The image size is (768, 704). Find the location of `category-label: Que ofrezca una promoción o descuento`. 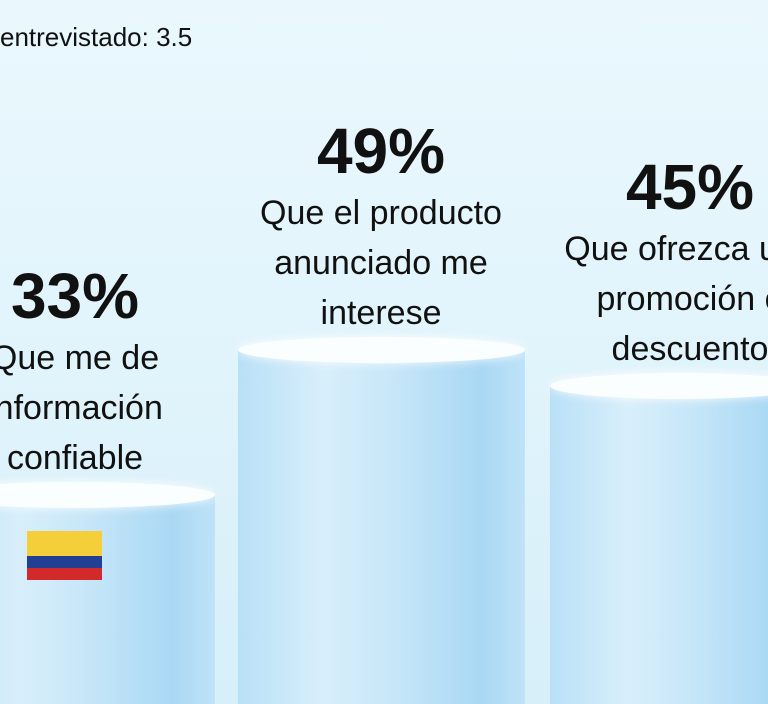

category-label: Que ofrezca una promoción o descuento is located at coordinates (666, 299).